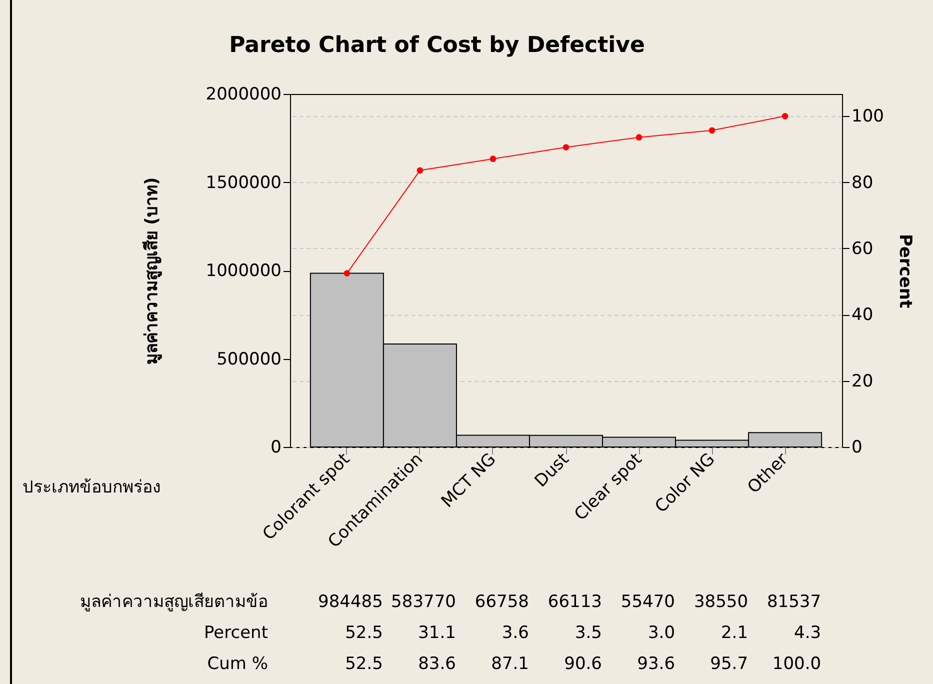  What do you see at coordinates (276, 448) in the screenshot?
I see `y-tick-label: 0` at bounding box center [276, 448].